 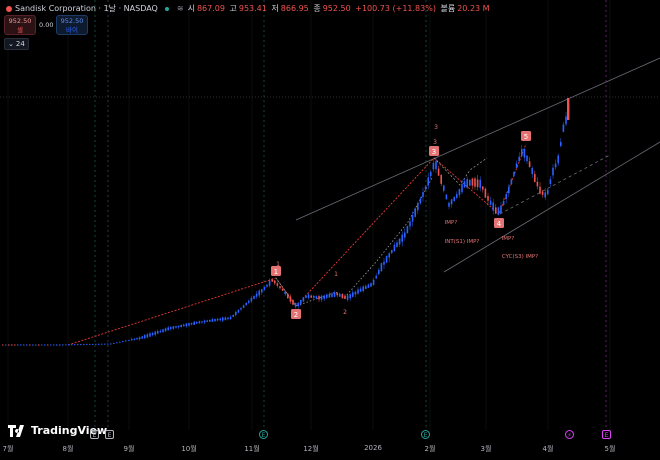 What do you see at coordinates (336, 8) in the screenshot?
I see `close-value: 952.50` at bounding box center [336, 8].